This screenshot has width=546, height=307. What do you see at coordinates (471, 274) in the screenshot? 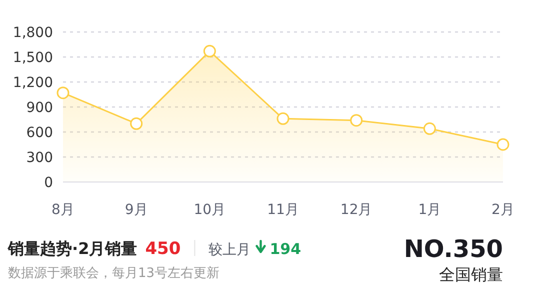
I see `text: 全国销量` at bounding box center [471, 274].